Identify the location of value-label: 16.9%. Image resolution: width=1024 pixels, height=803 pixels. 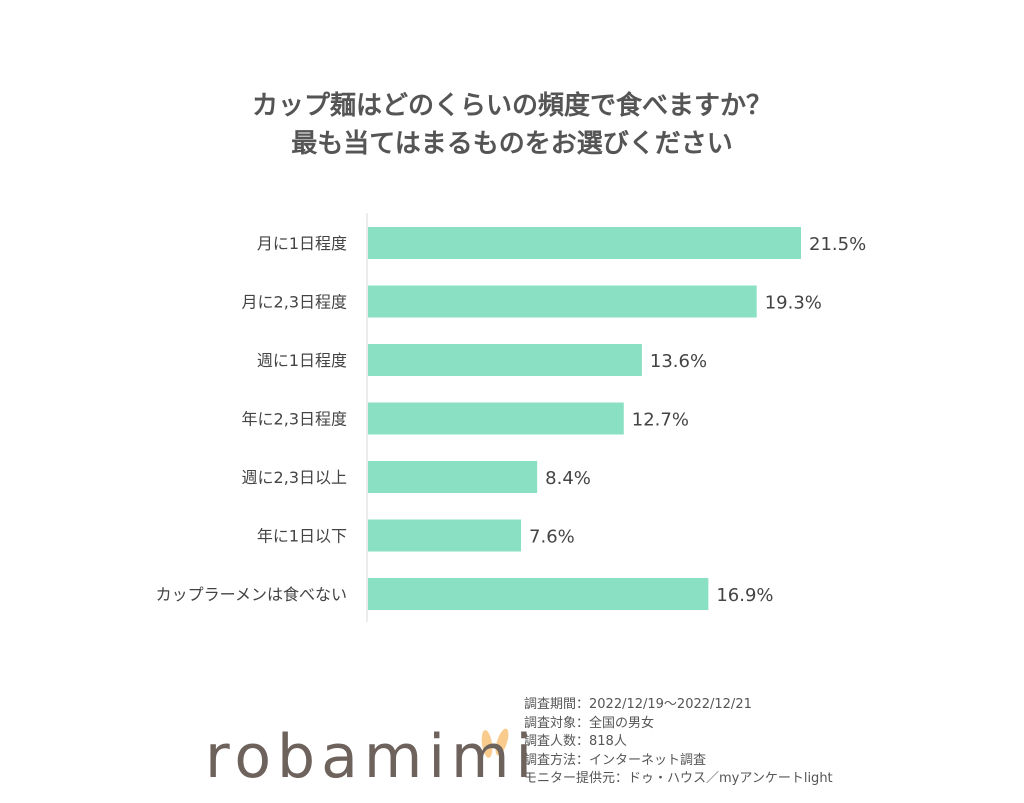
(744, 595).